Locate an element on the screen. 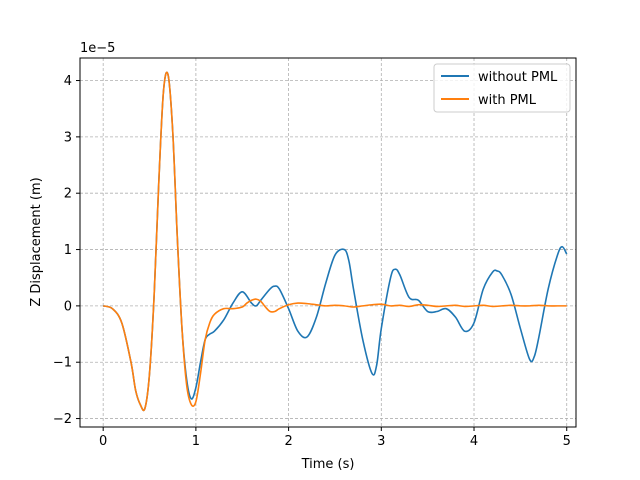  x-axis-label: Time (s) is located at coordinates (328, 464).